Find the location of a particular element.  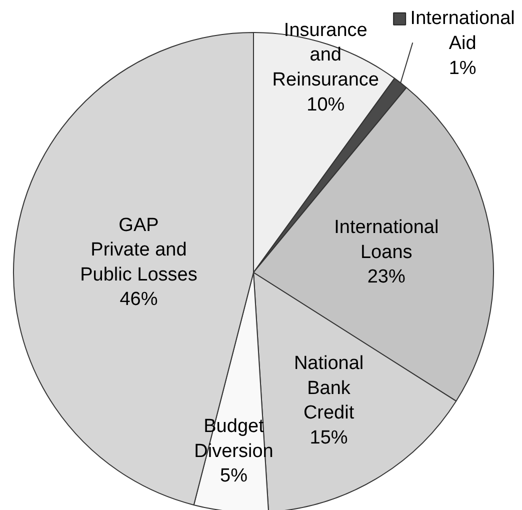

data-label: 46% is located at coordinates (139, 299).